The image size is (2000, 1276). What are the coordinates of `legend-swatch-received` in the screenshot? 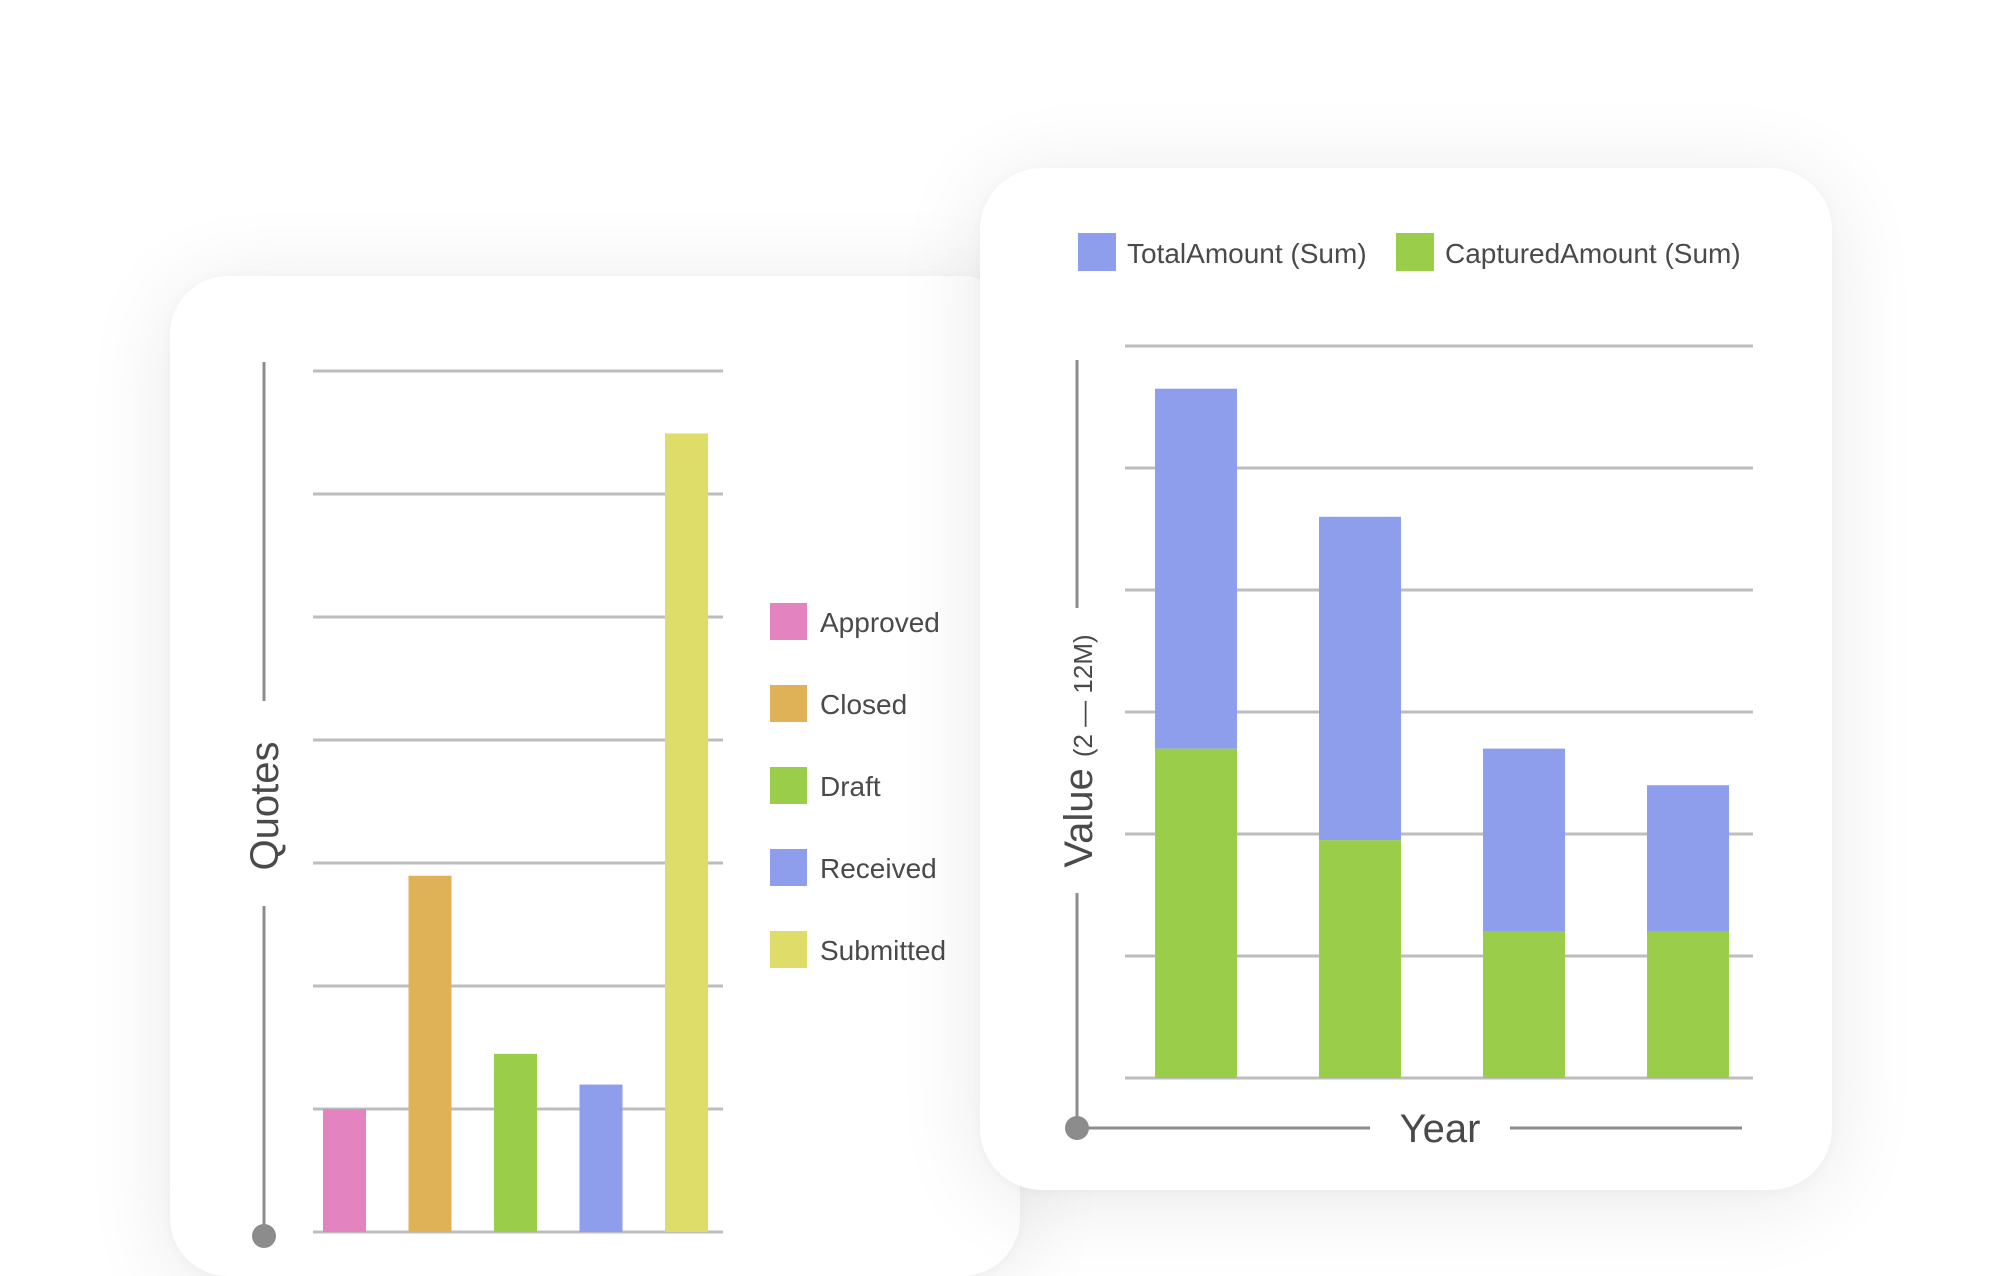 It's located at (788, 867).